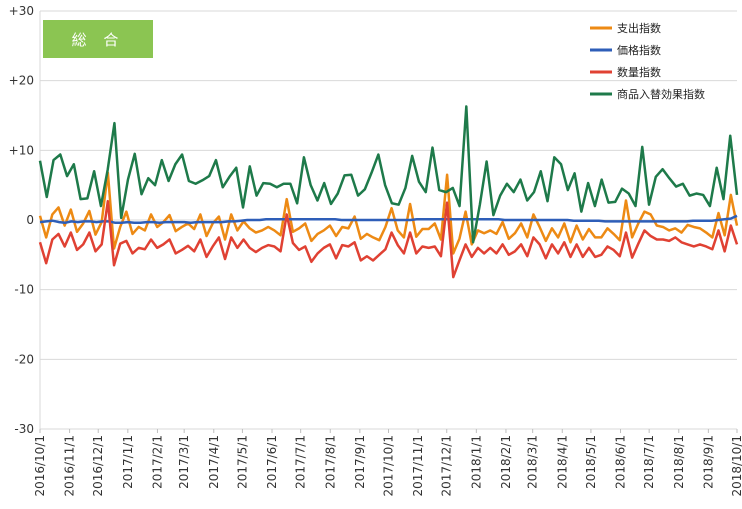 Image resolution: width=742 pixels, height=509 pixels. What do you see at coordinates (21, 150) in the screenshot?
I see `y-tick-label: +10` at bounding box center [21, 150].